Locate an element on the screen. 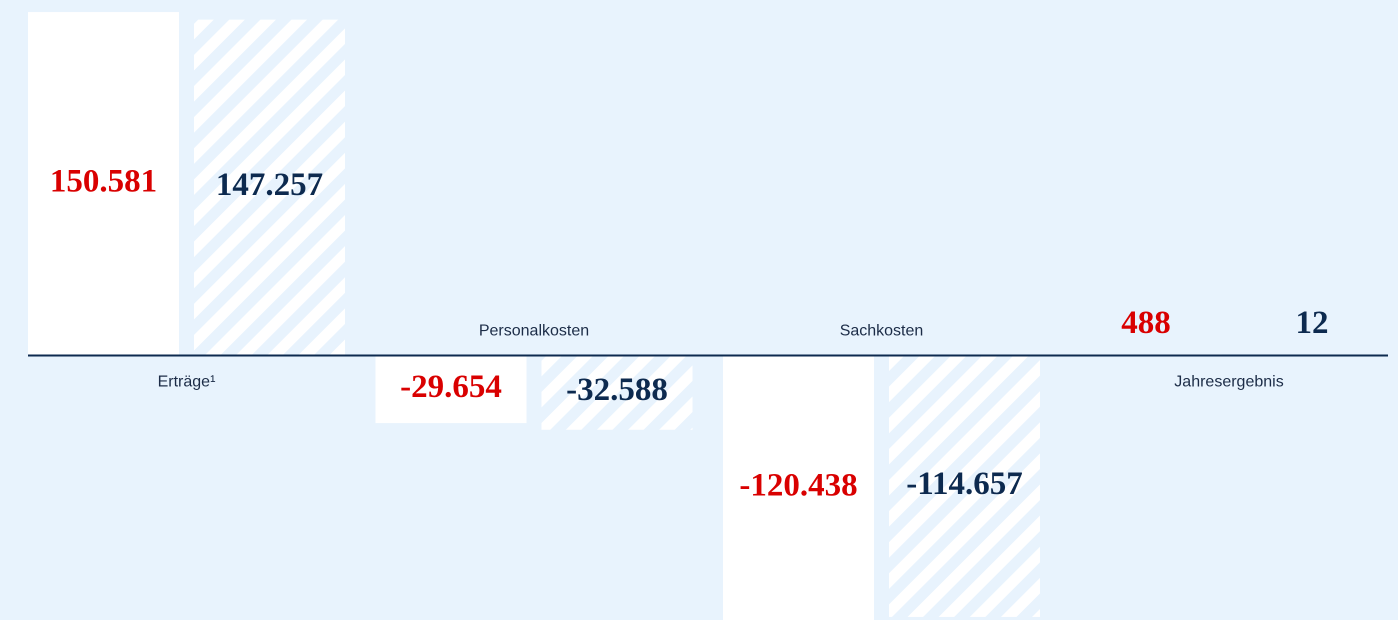 The image size is (1398, 620). value-label: -114.657 is located at coordinates (964, 484).